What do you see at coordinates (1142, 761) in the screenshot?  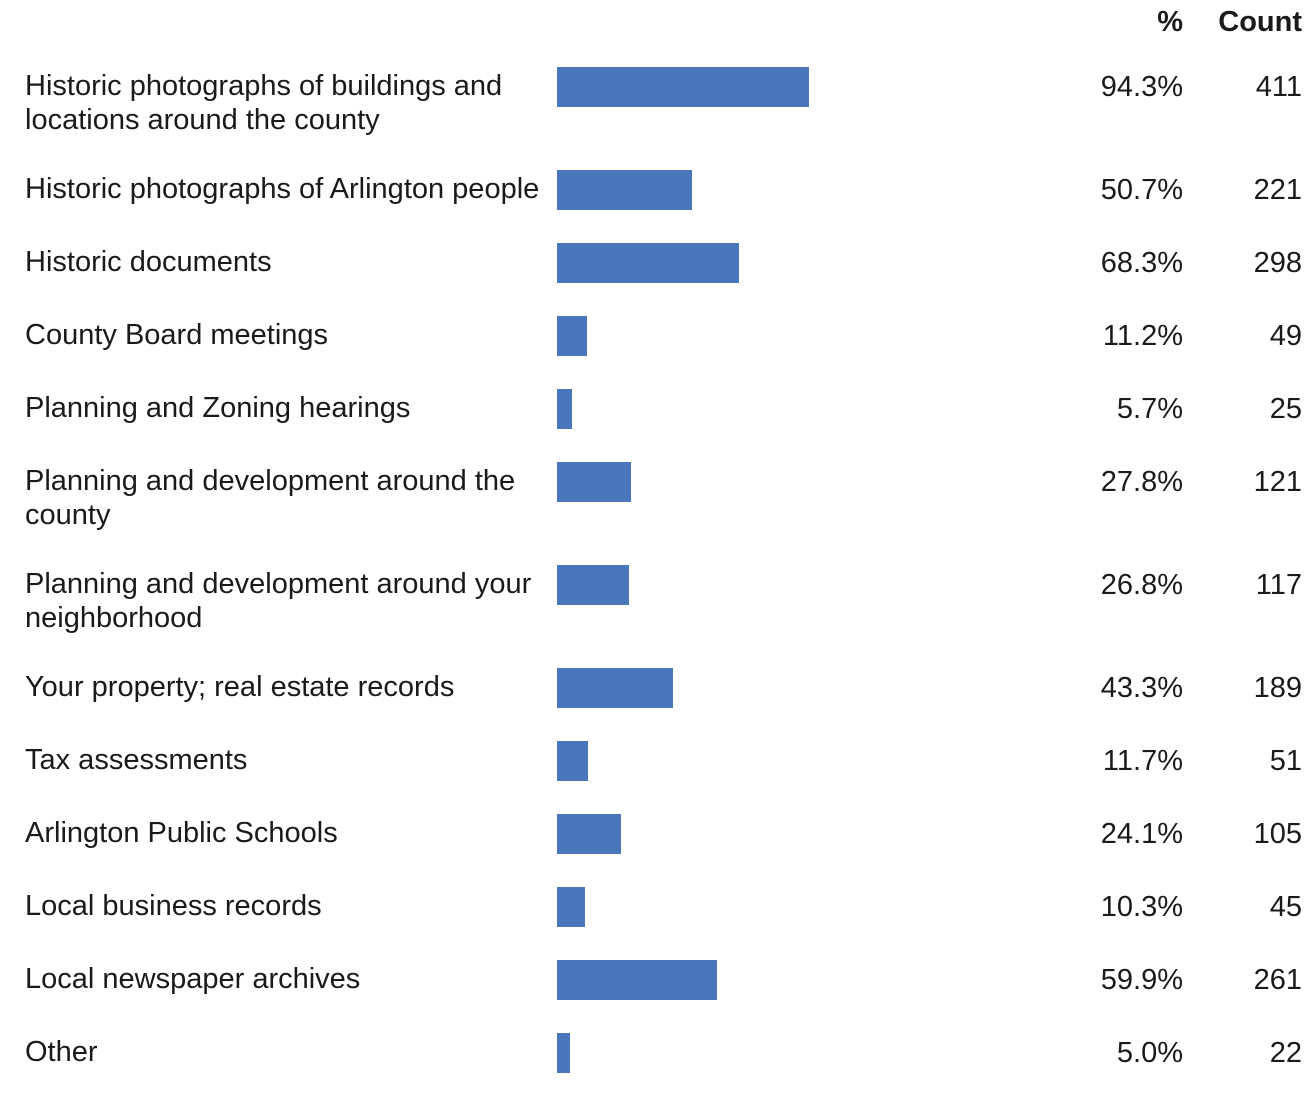 I see `percent-label: 11.7%` at bounding box center [1142, 761].